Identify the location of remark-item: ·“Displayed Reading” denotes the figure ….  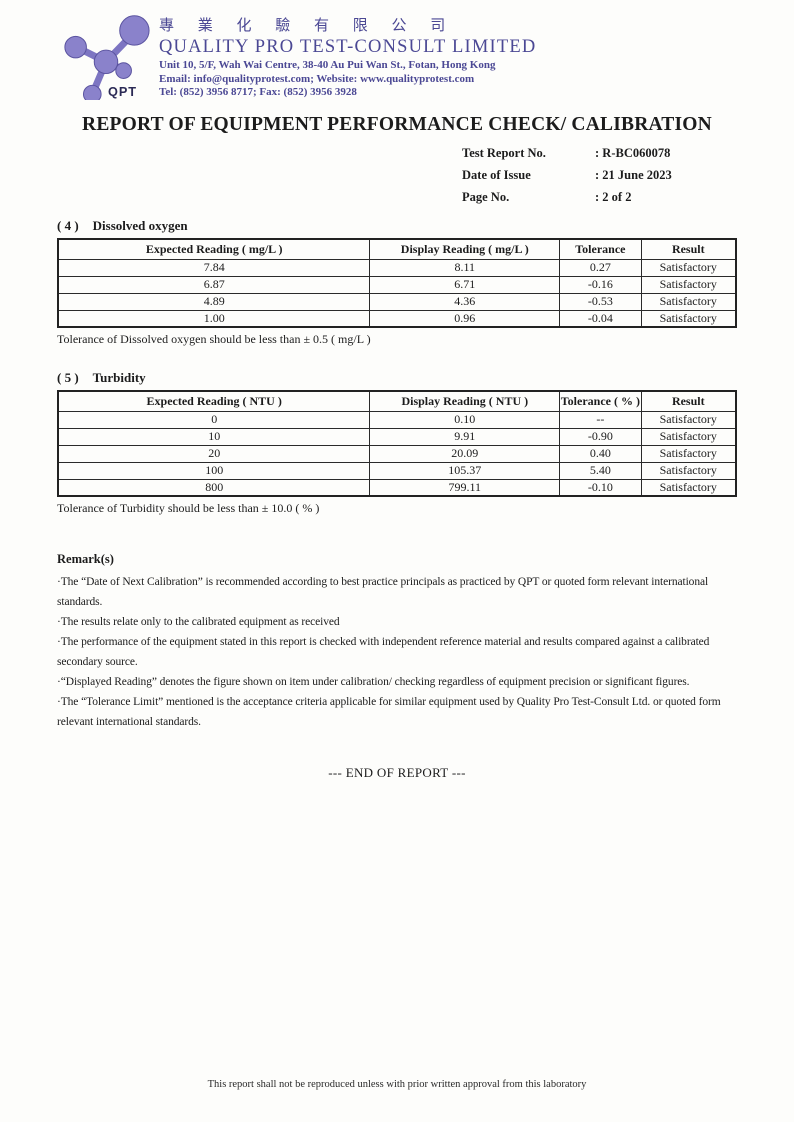
(373, 682).